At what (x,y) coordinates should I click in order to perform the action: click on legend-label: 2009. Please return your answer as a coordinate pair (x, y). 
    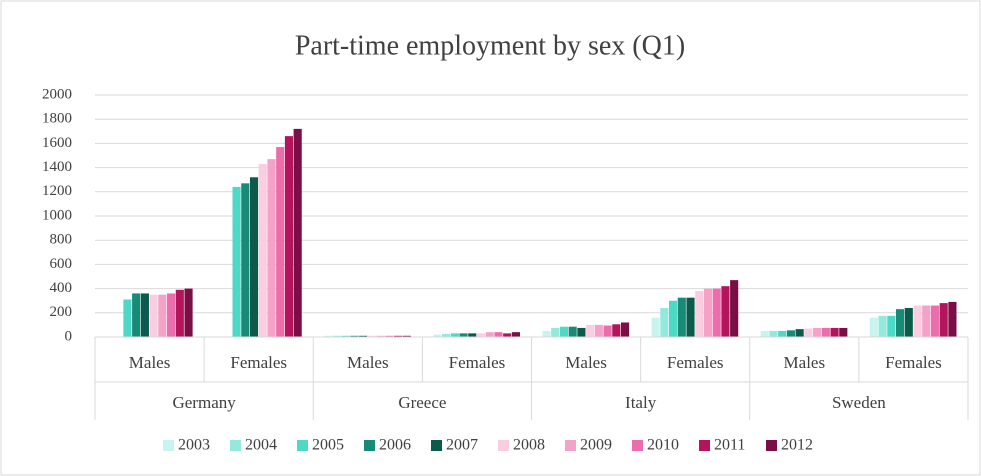
    Looking at the image, I should click on (596, 445).